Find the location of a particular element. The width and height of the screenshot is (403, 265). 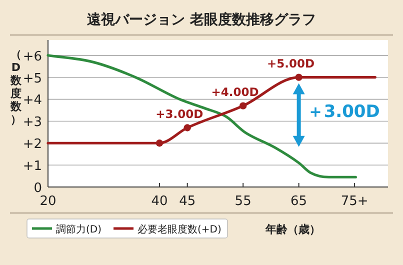

legend-label: 調節力(D) is located at coordinates (79, 230).